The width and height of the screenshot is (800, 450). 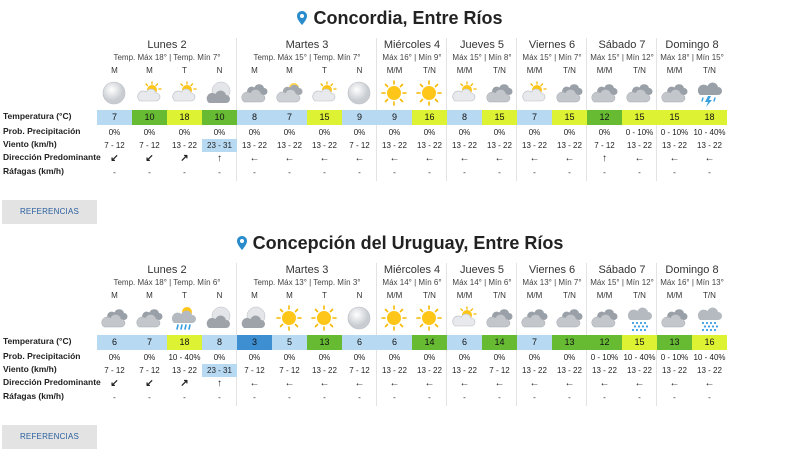 What do you see at coordinates (114, 95) in the screenshot?
I see `full-moon-icon` at bounding box center [114, 95].